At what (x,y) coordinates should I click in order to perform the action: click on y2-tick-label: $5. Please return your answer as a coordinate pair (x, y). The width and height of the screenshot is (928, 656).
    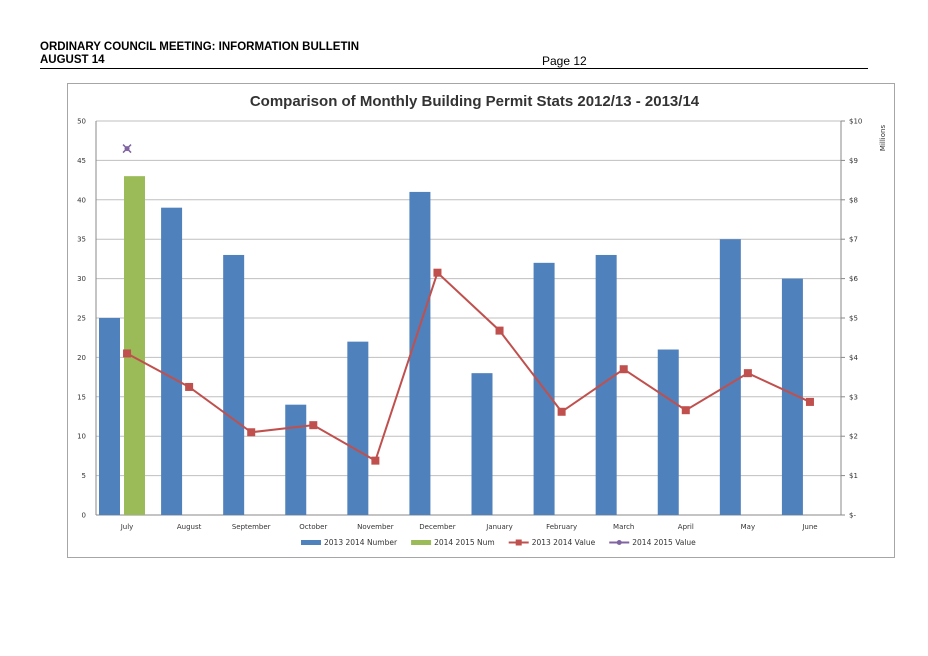
    Looking at the image, I should click on (853, 319).